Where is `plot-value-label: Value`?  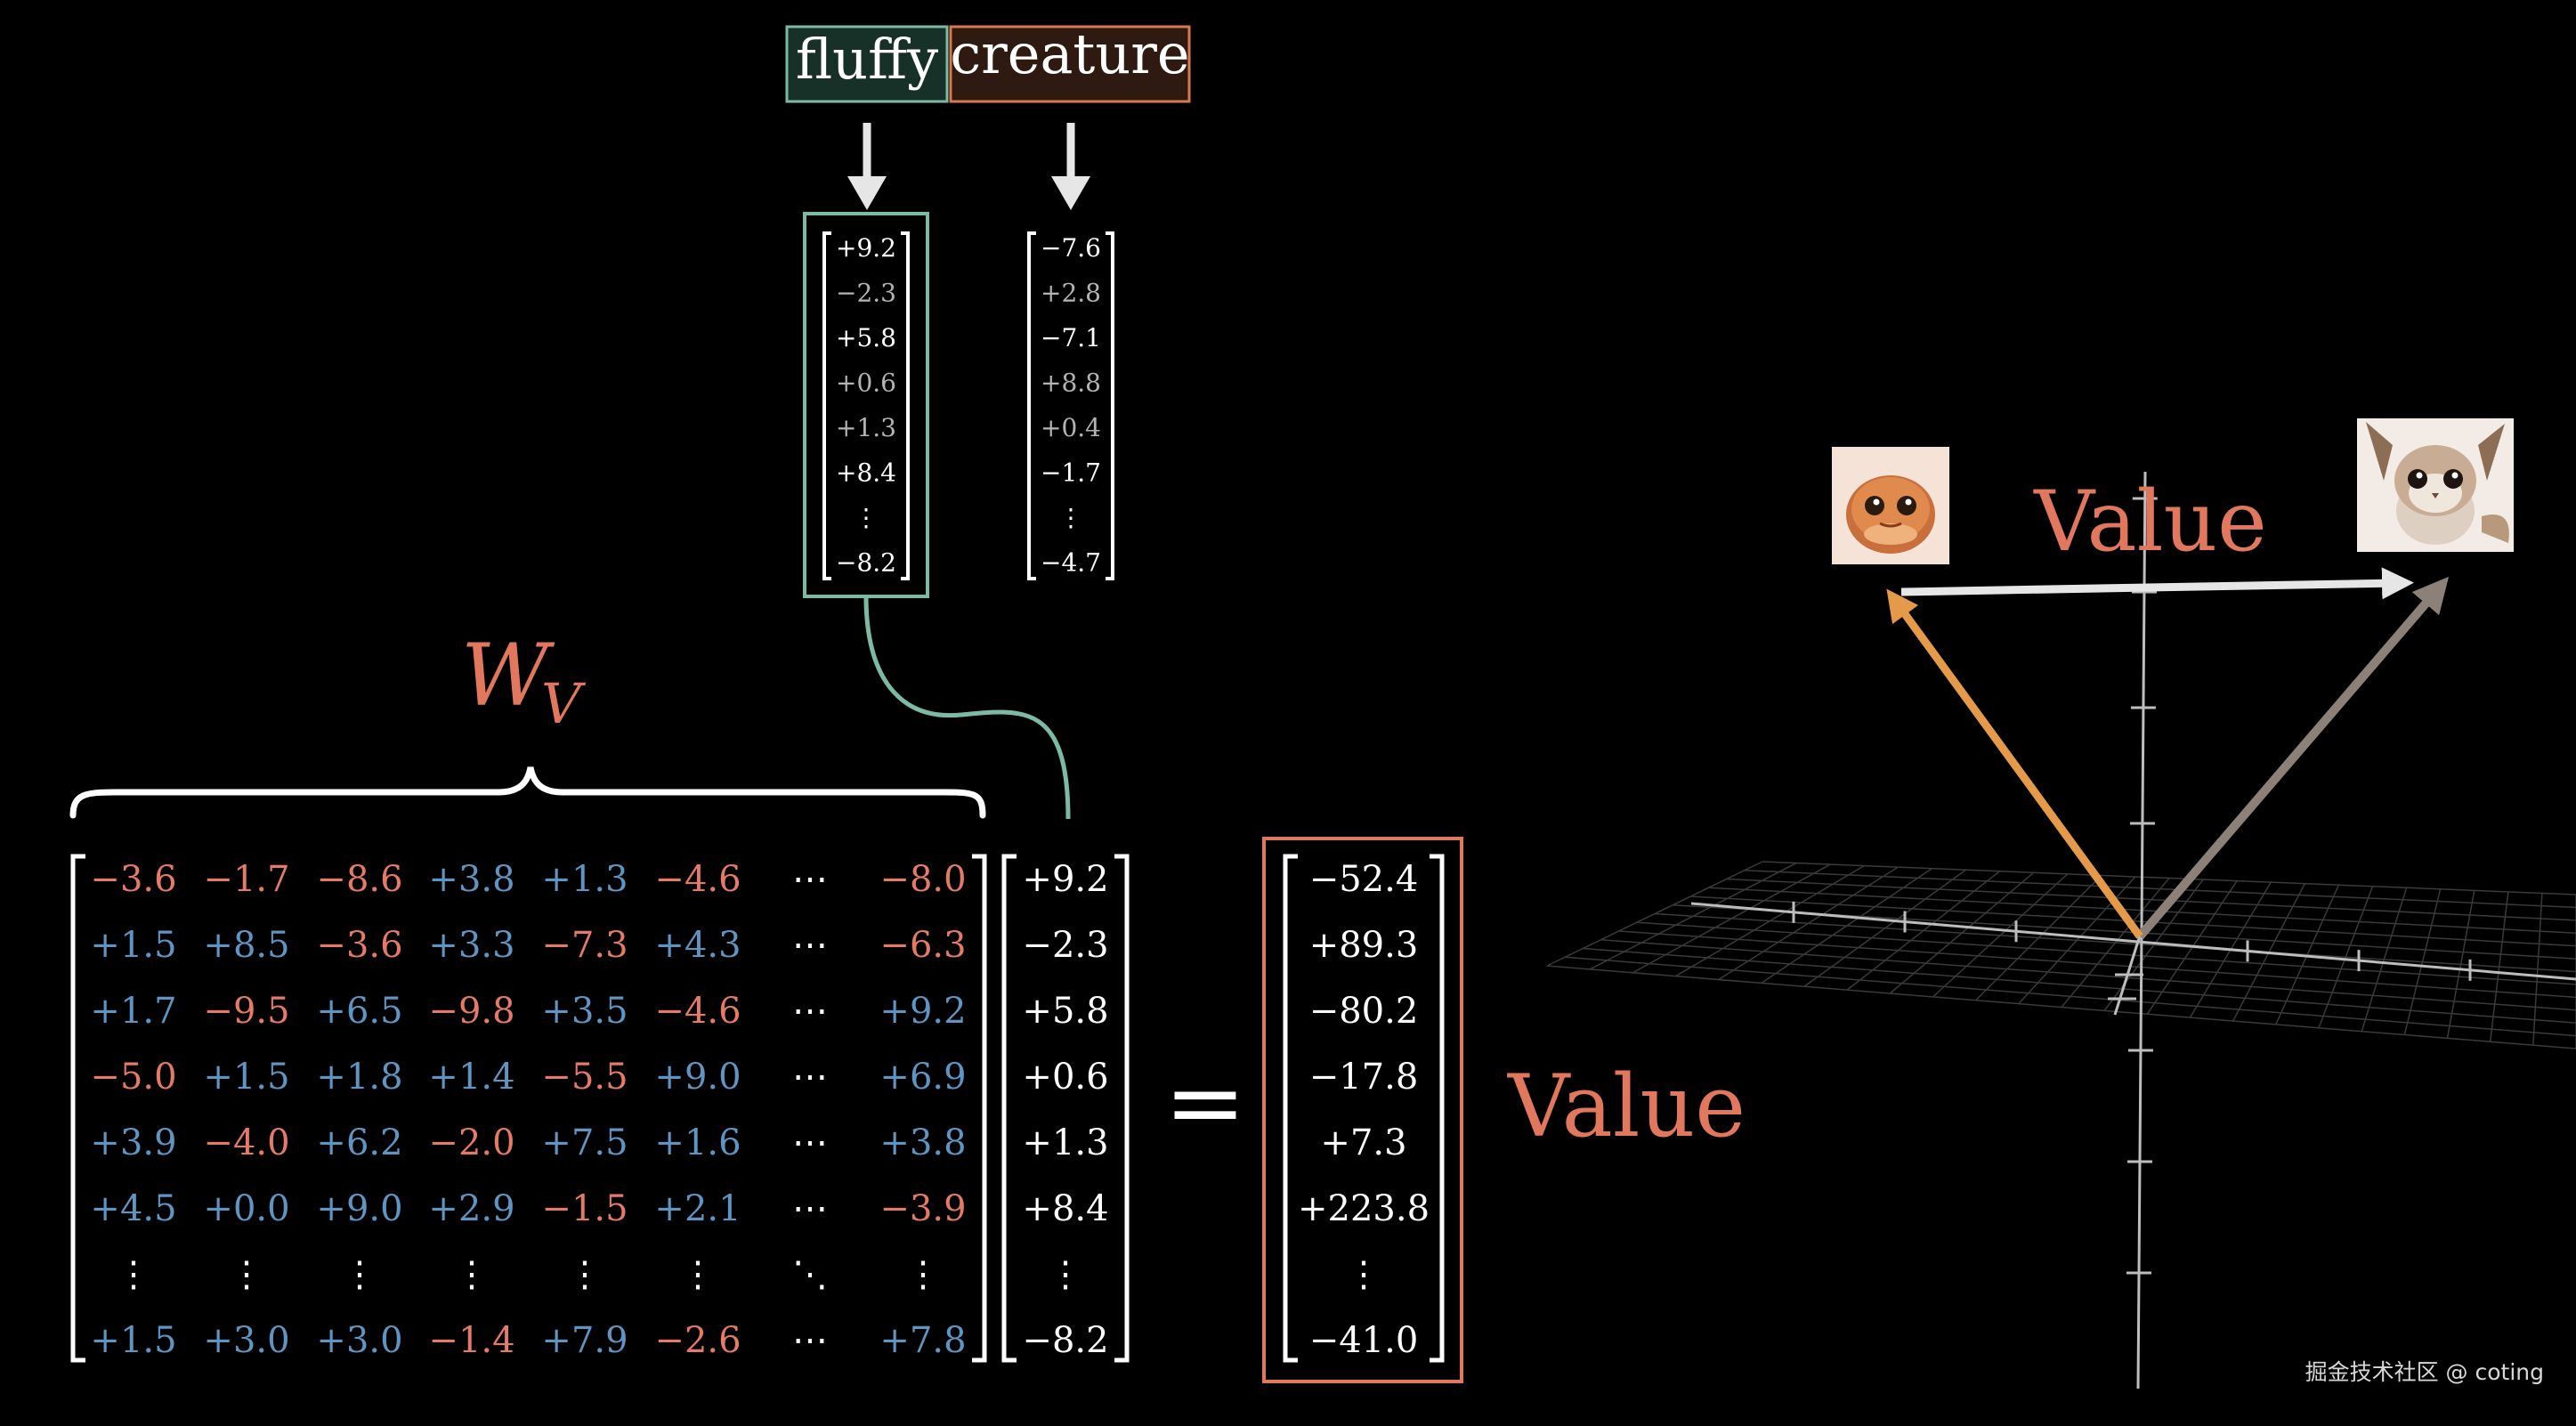
plot-value-label: Value is located at coordinates (2150, 522).